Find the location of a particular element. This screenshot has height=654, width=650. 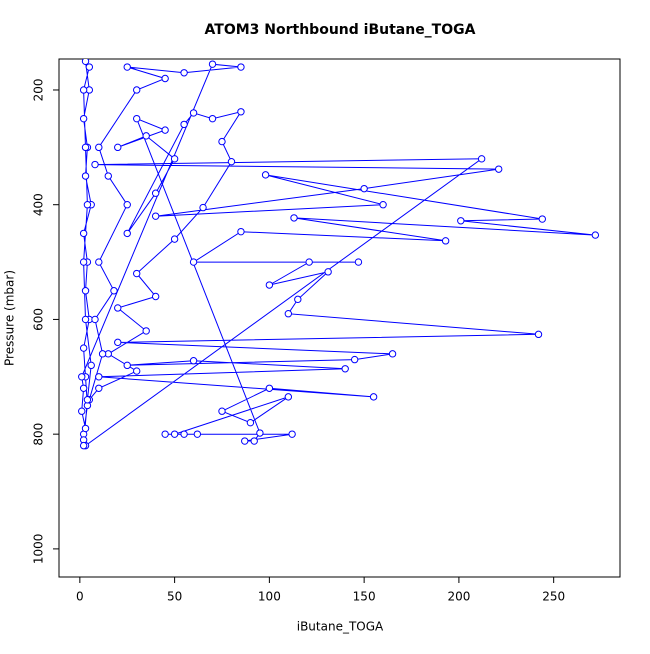

y-tick-label: 600 is located at coordinates (39, 319).